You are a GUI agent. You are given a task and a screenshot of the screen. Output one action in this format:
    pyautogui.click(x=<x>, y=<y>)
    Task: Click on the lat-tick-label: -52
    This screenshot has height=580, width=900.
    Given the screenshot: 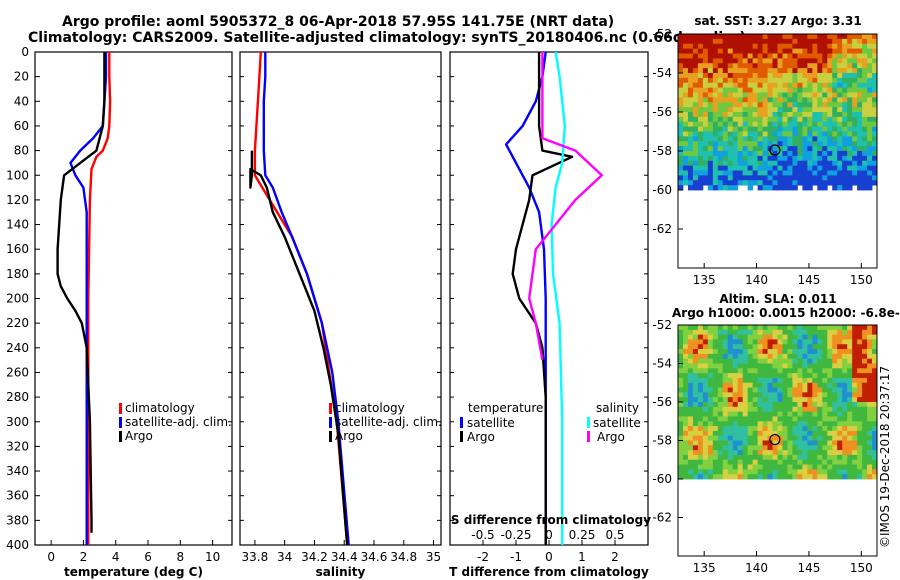 What is the action you would take?
    pyautogui.click(x=662, y=325)
    